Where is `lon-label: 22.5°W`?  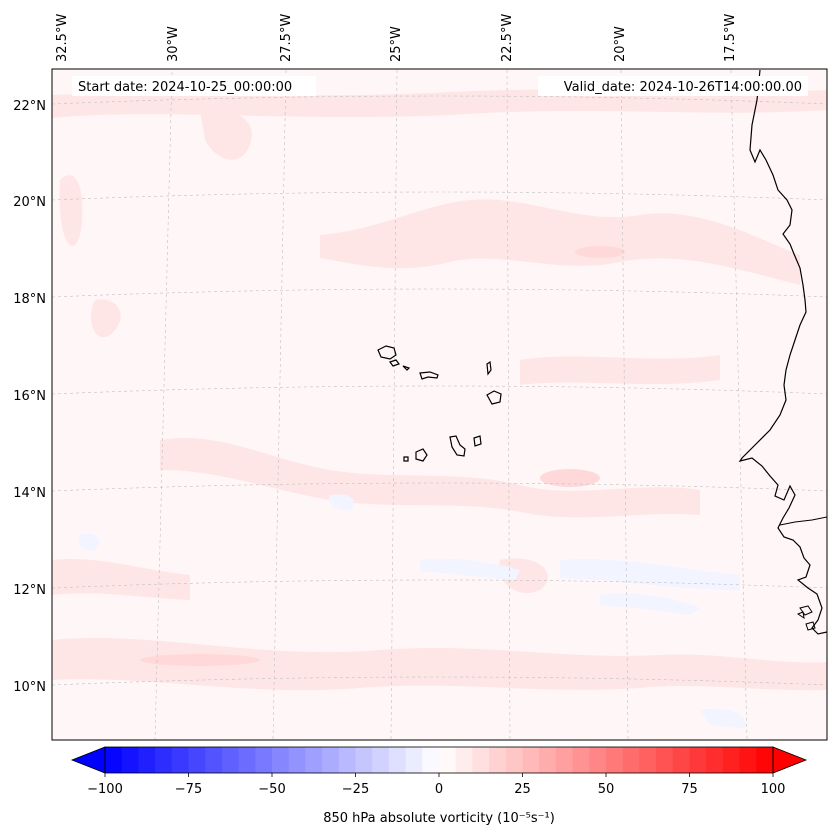
lon-label: 22.5°W is located at coordinates (507, 38).